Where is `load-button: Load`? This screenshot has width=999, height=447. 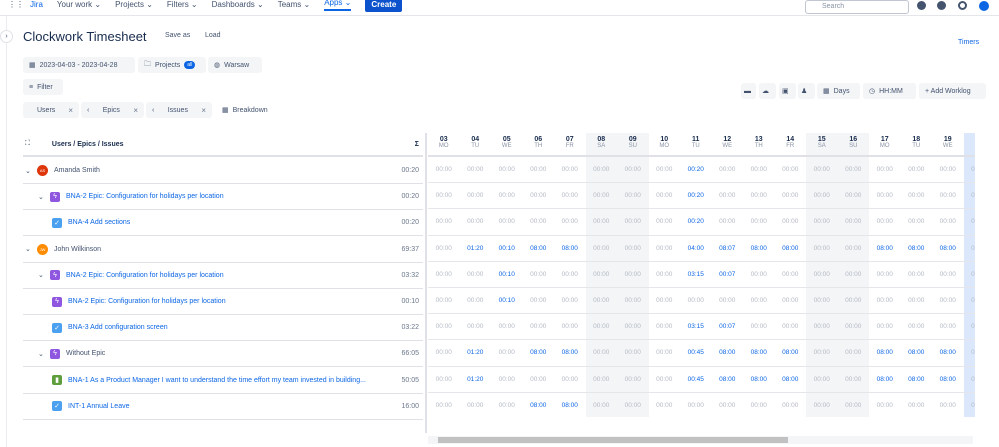
load-button: Load is located at coordinates (213, 35).